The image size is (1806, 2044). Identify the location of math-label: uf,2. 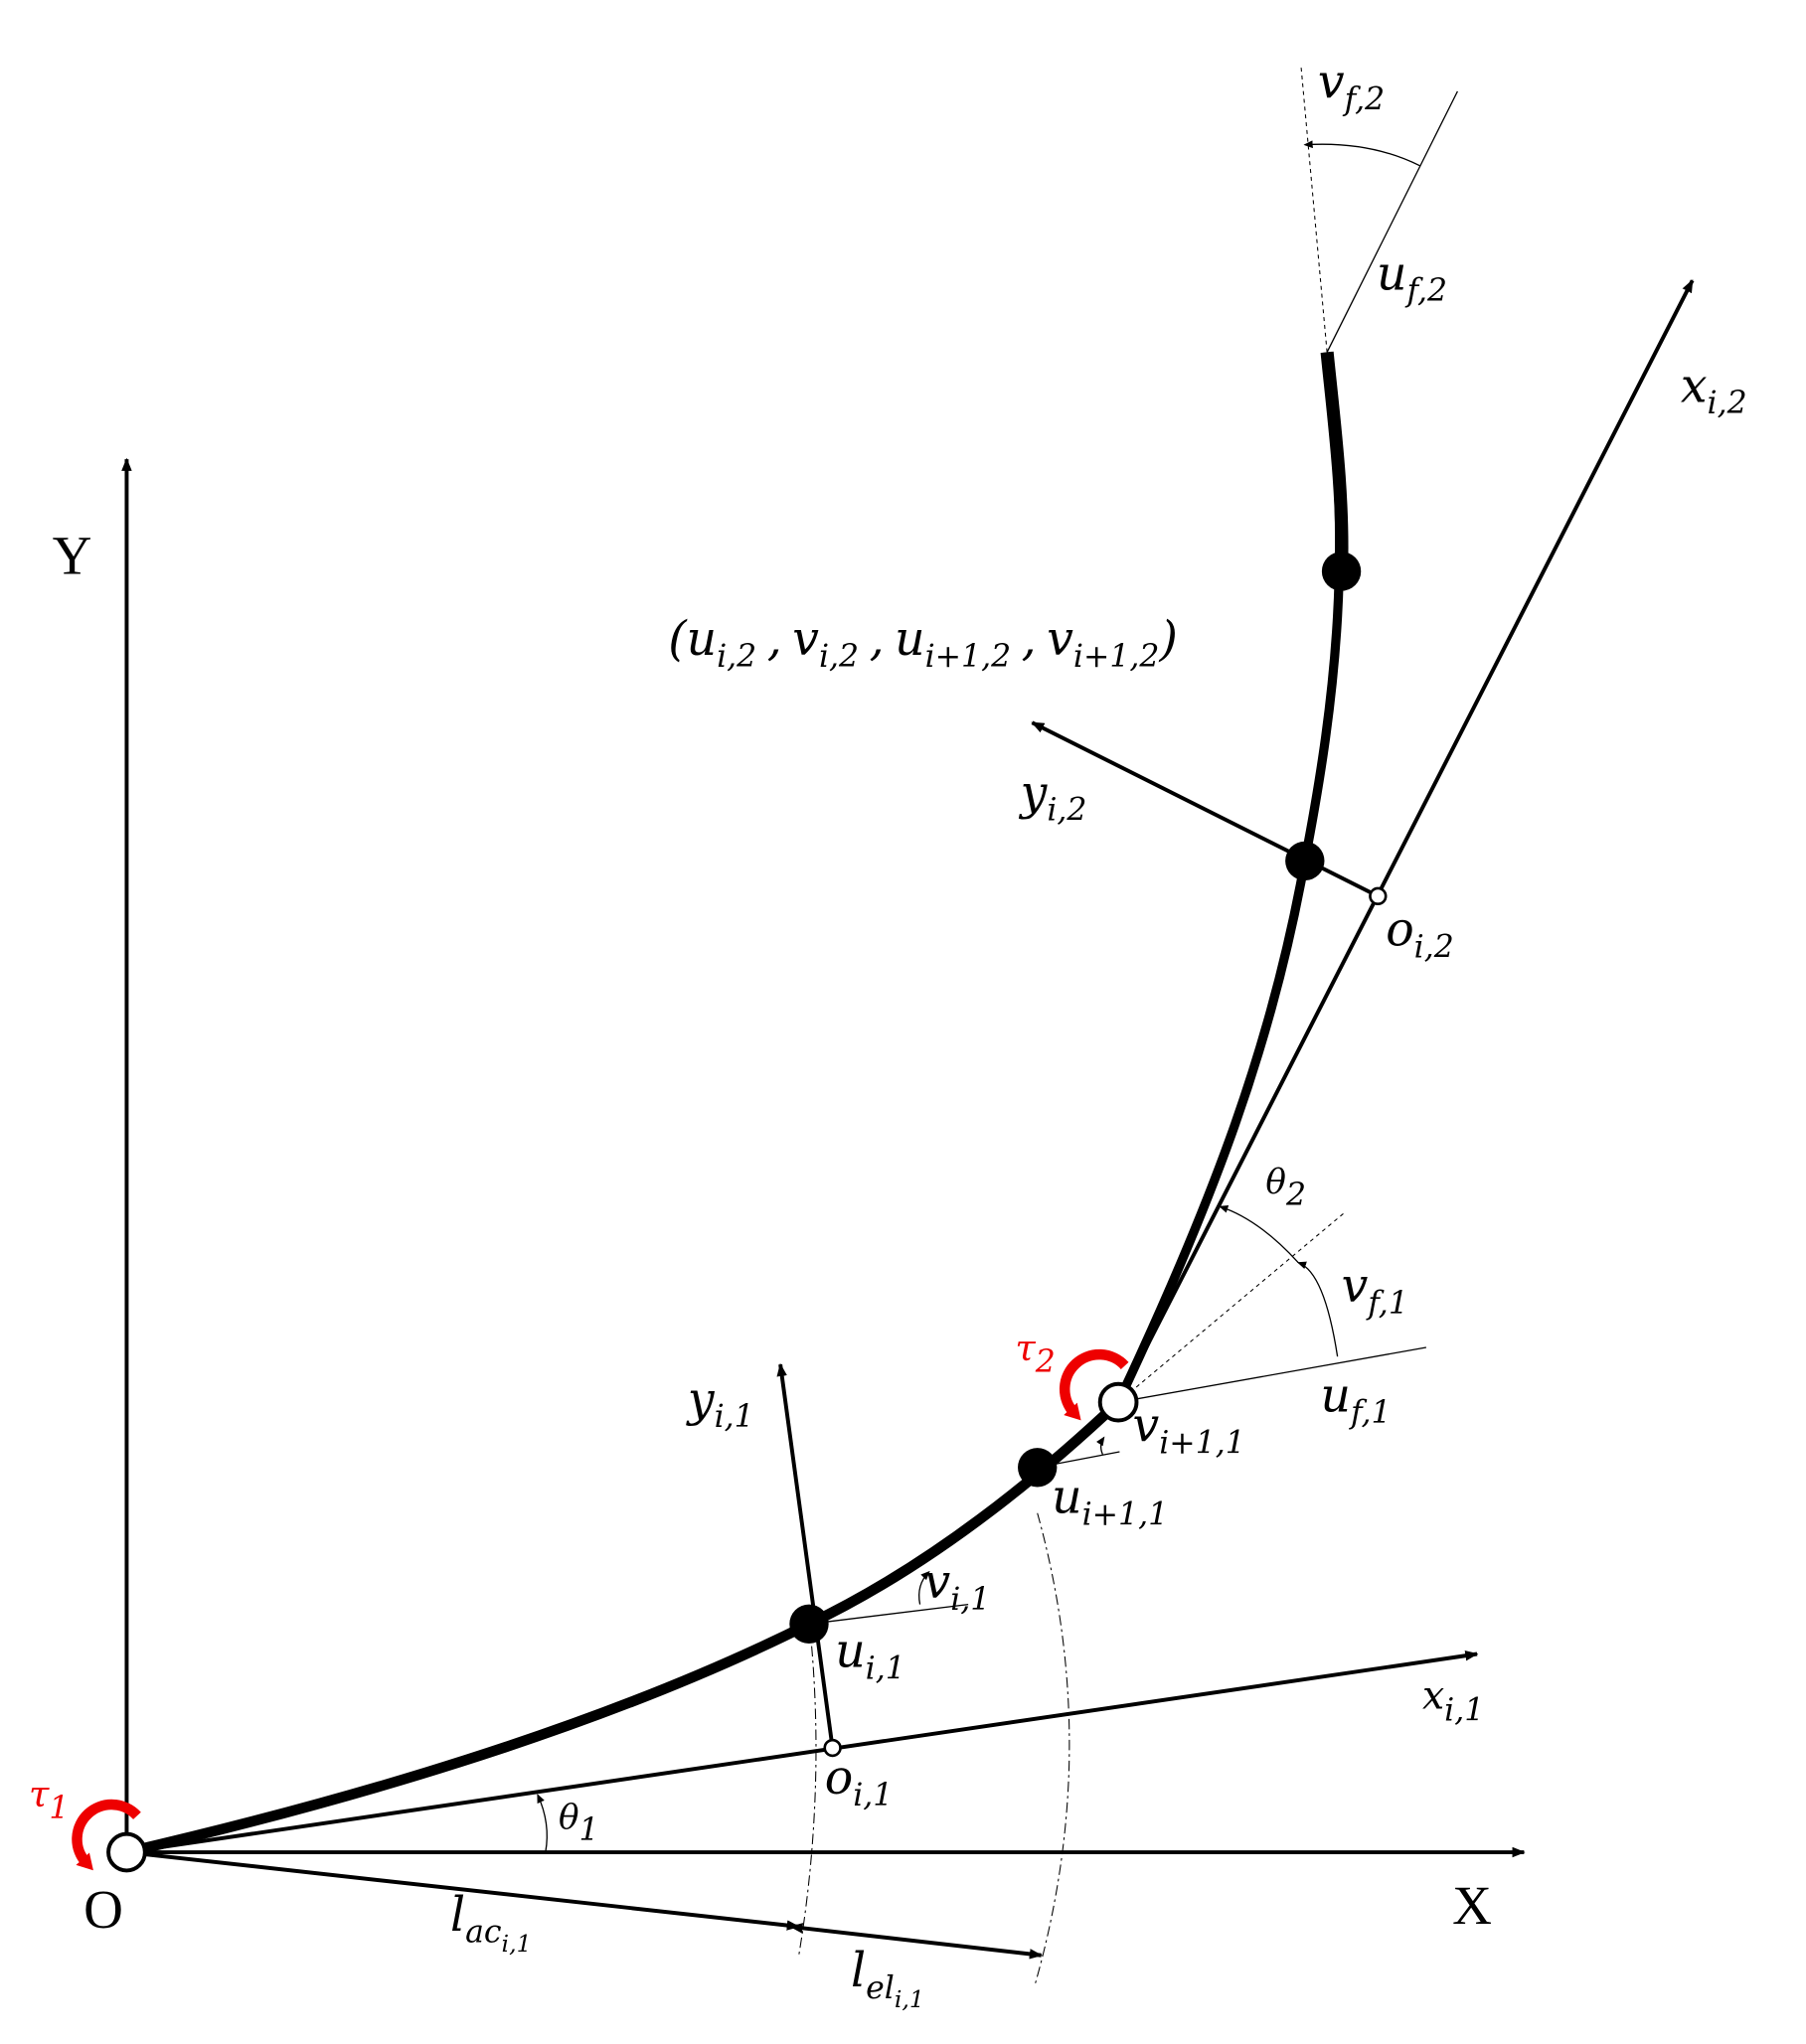
(1412, 277).